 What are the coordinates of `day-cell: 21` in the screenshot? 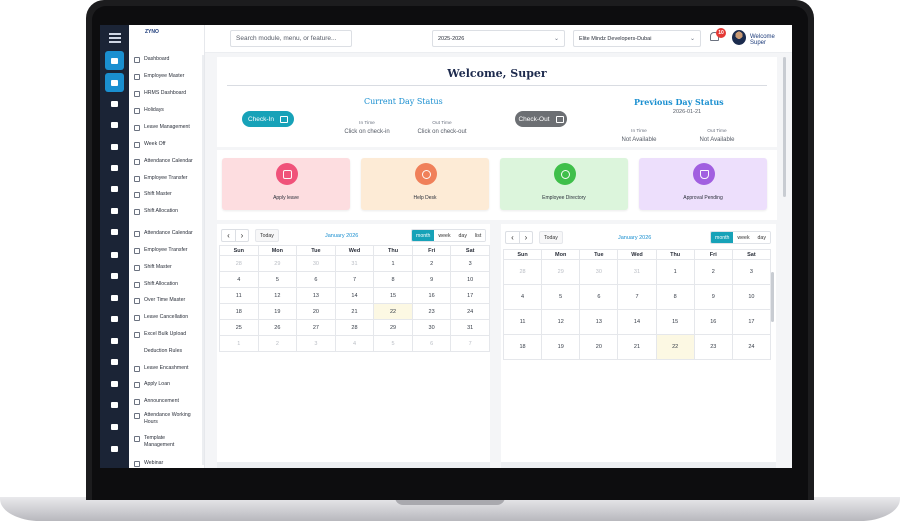 It's located at (637, 347).